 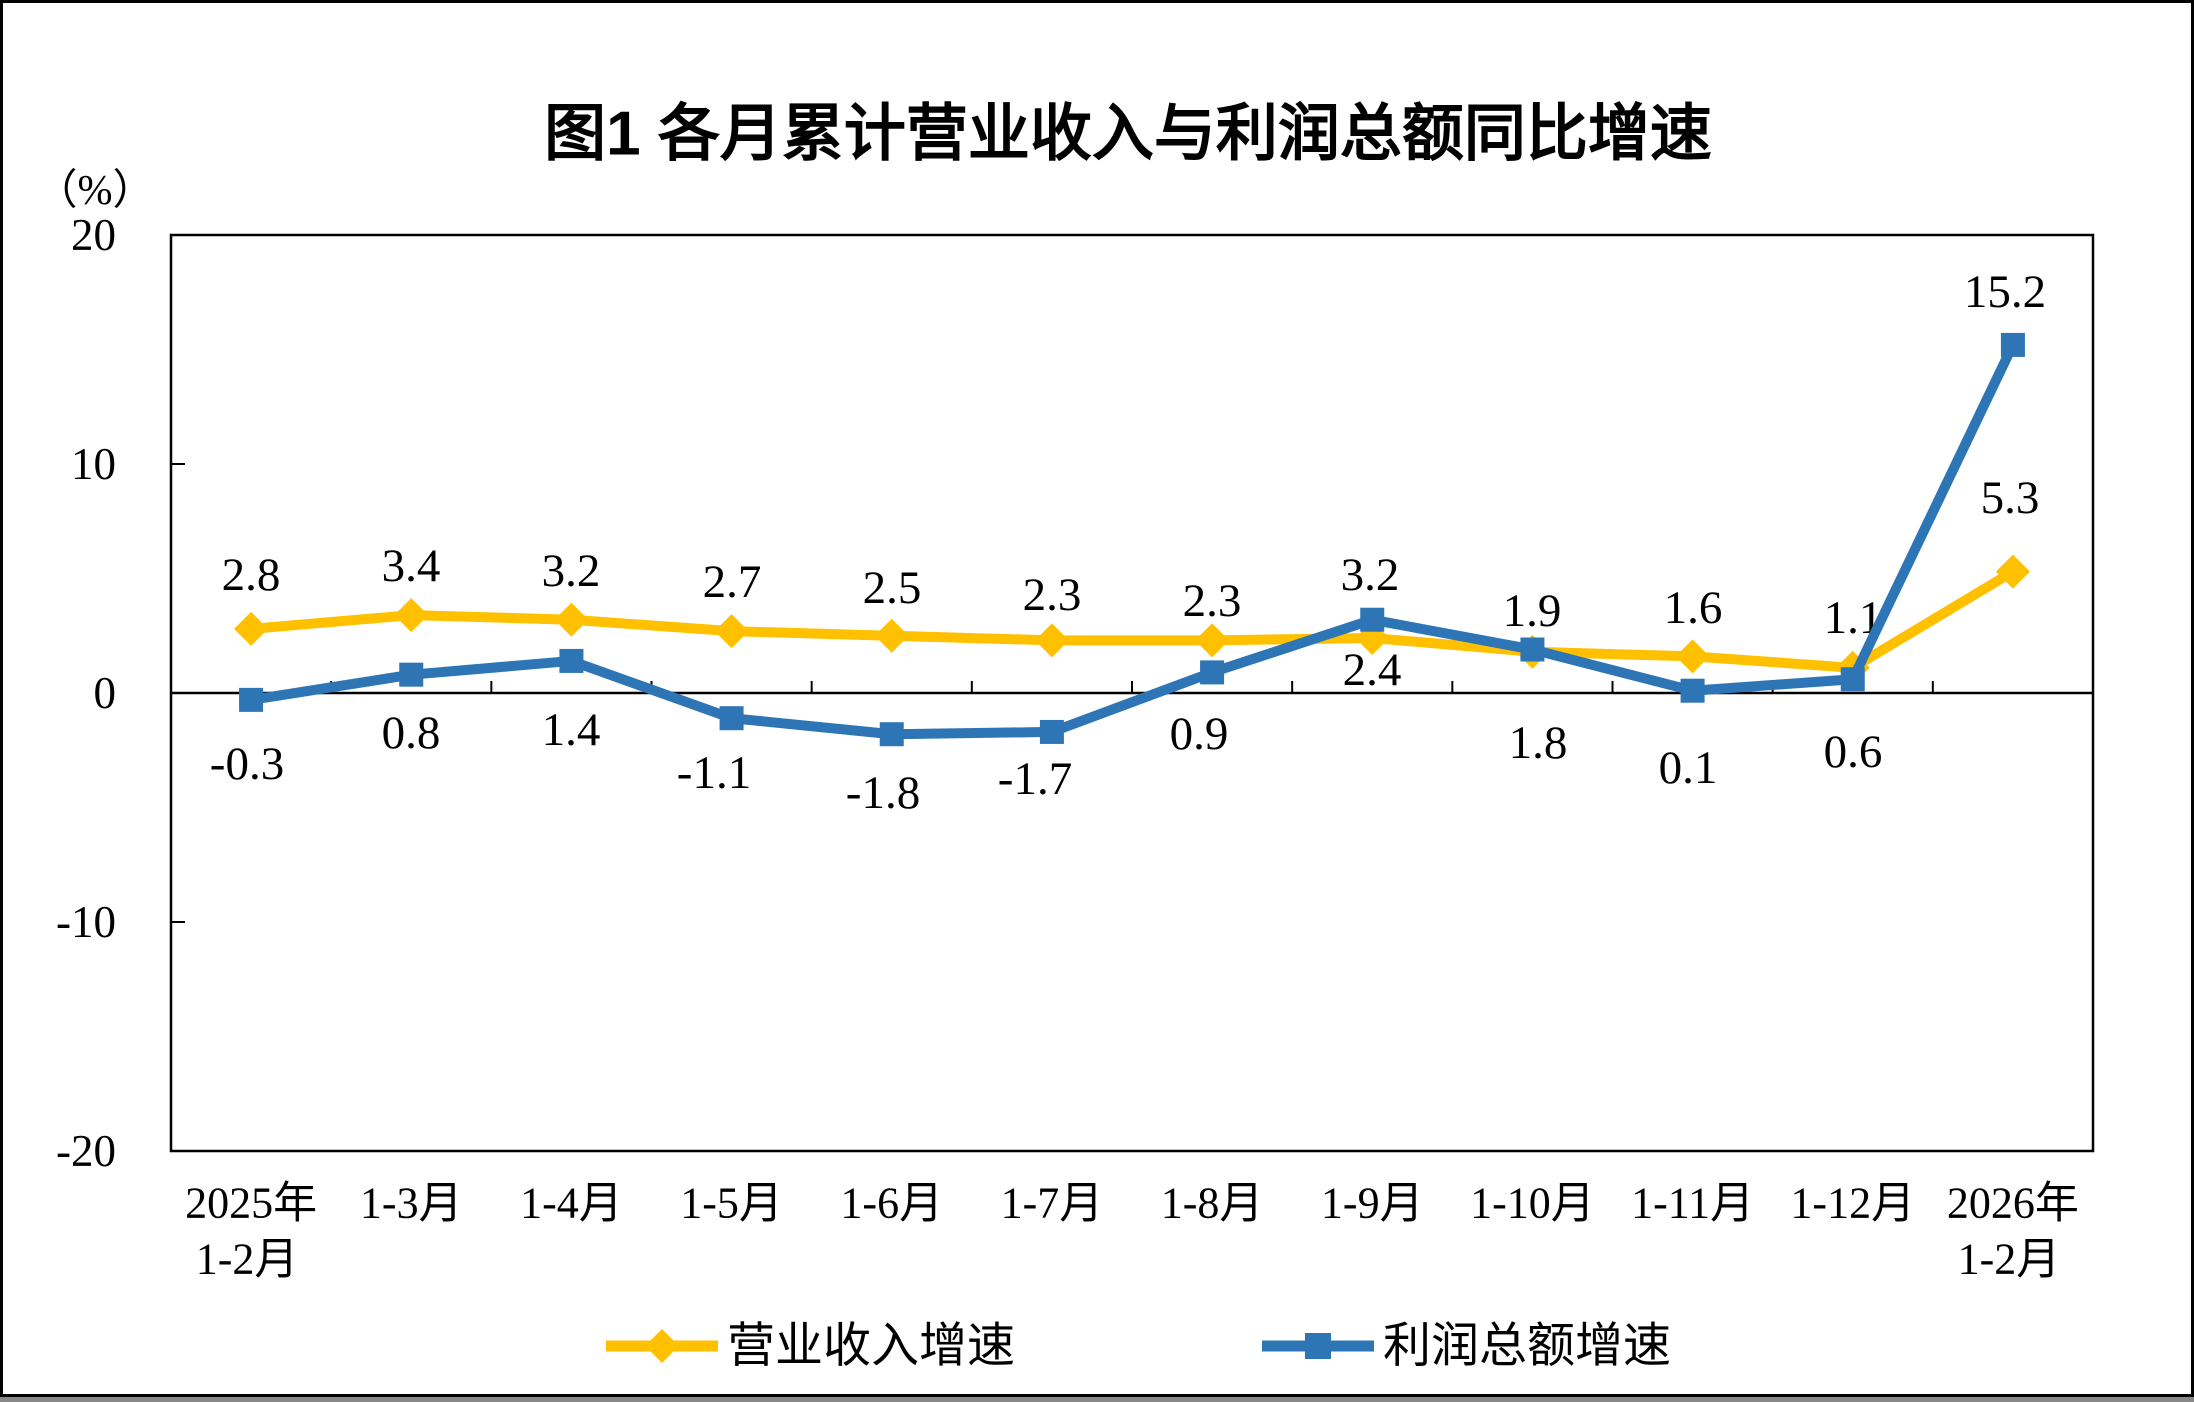 What do you see at coordinates (95, 191) in the screenshot?
I see `y-axis-unit-label: （%）` at bounding box center [95, 191].